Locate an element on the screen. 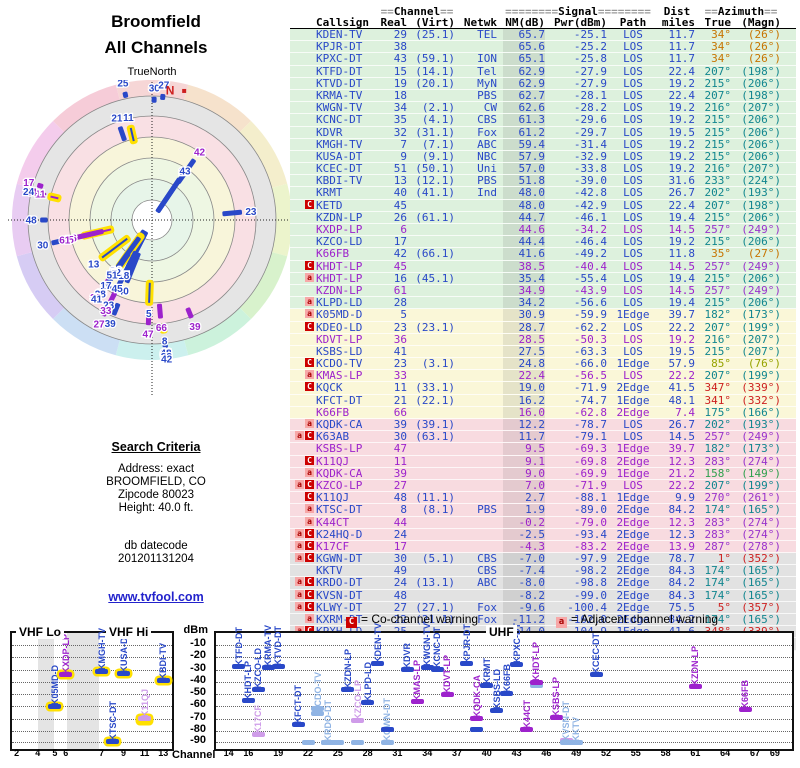 This screenshot has width=800, height=768. callsign-link: KDVR is located at coordinates (329, 132).